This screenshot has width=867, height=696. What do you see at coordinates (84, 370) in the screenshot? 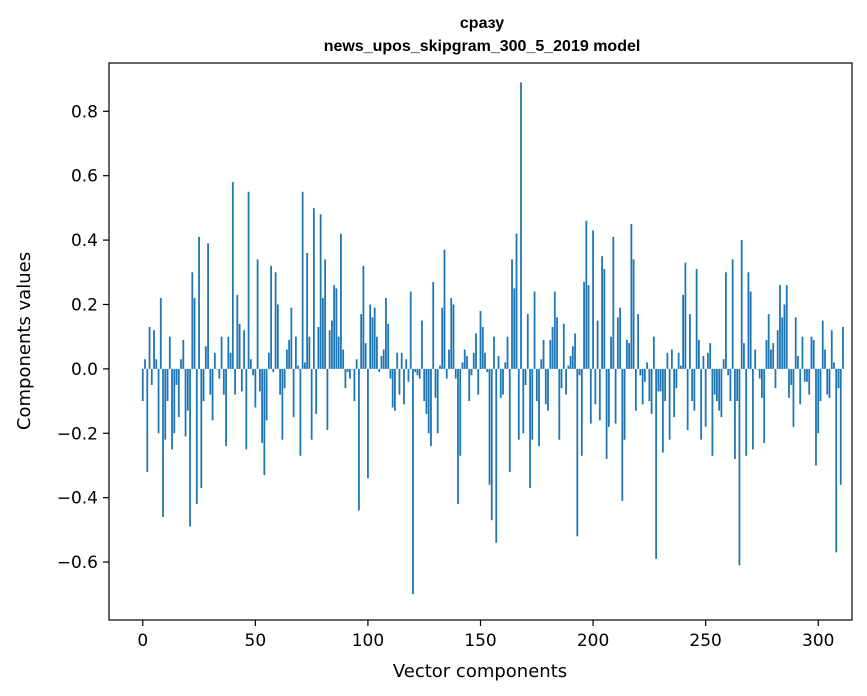
I see `y-tick-label: 0.0` at bounding box center [84, 370].